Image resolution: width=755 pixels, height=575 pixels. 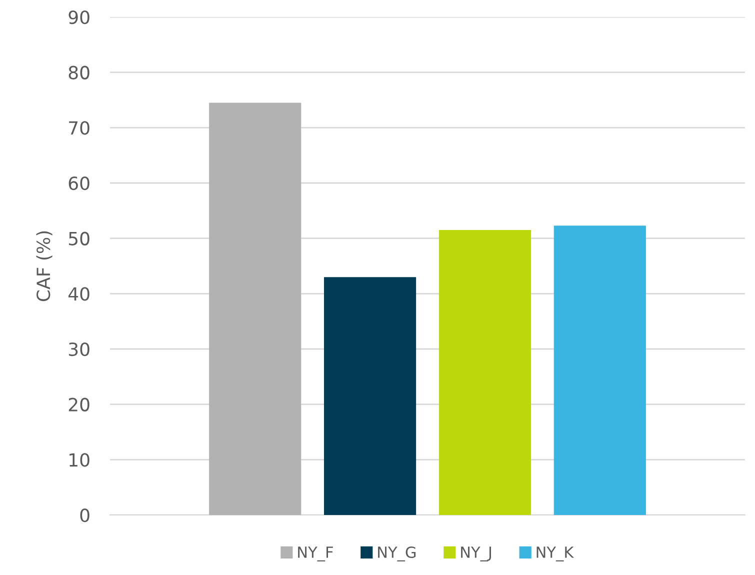 What do you see at coordinates (476, 554) in the screenshot?
I see `legend-label: NY_J` at bounding box center [476, 554].